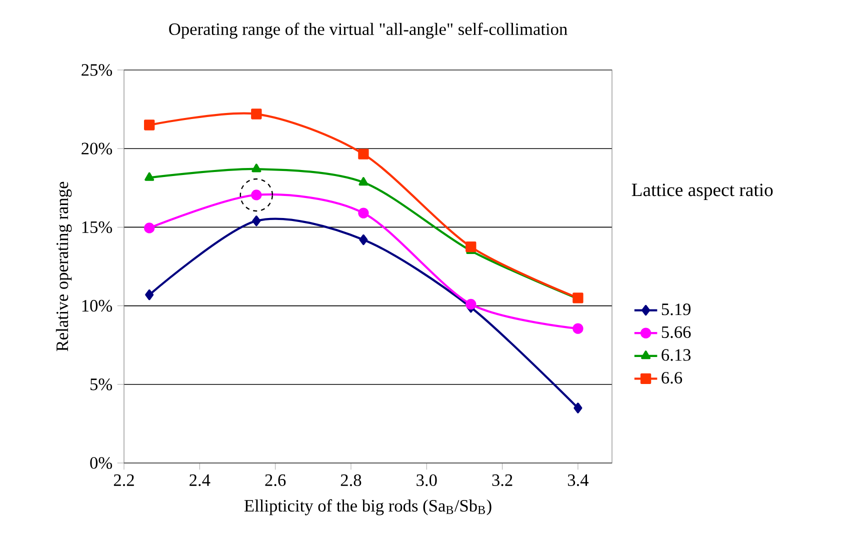 Image resolution: width=854 pixels, height=560 pixels. Describe the element at coordinates (97, 227) in the screenshot. I see `y-tick-label: 15%` at that location.